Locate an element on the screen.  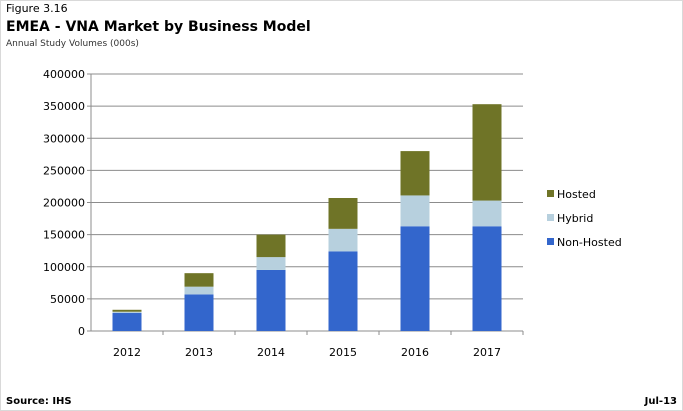
bar-non-hosted-2014 is located at coordinates (271, 300).